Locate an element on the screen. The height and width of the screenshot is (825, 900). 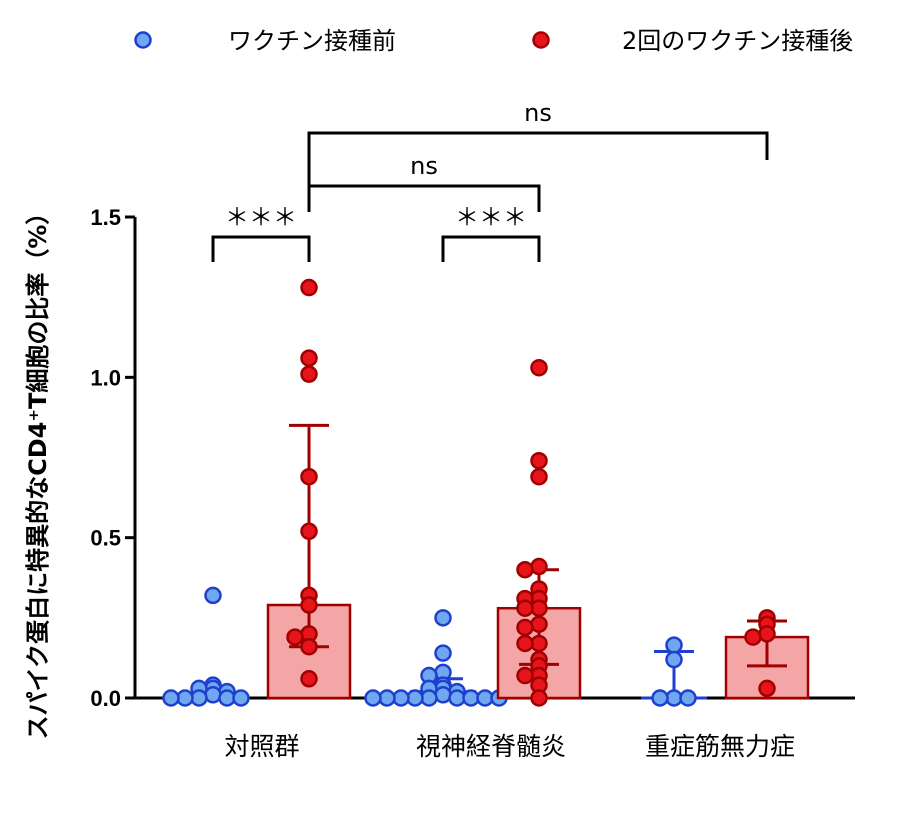
x-tick-label: 重症筋無力症 is located at coordinates (720, 746).